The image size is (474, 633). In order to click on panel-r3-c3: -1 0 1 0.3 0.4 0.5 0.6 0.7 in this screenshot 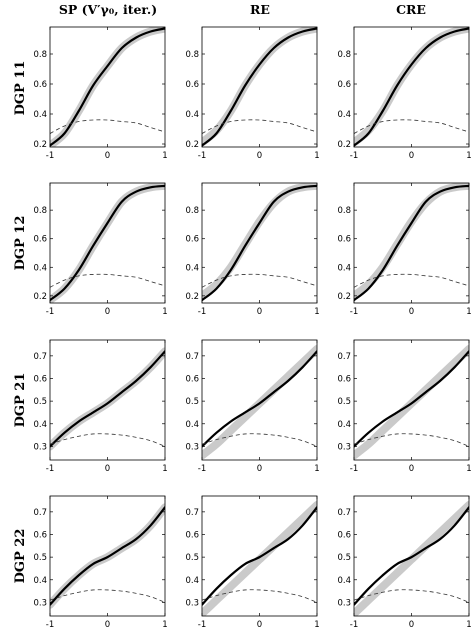, I will do `click(404, 406)`.